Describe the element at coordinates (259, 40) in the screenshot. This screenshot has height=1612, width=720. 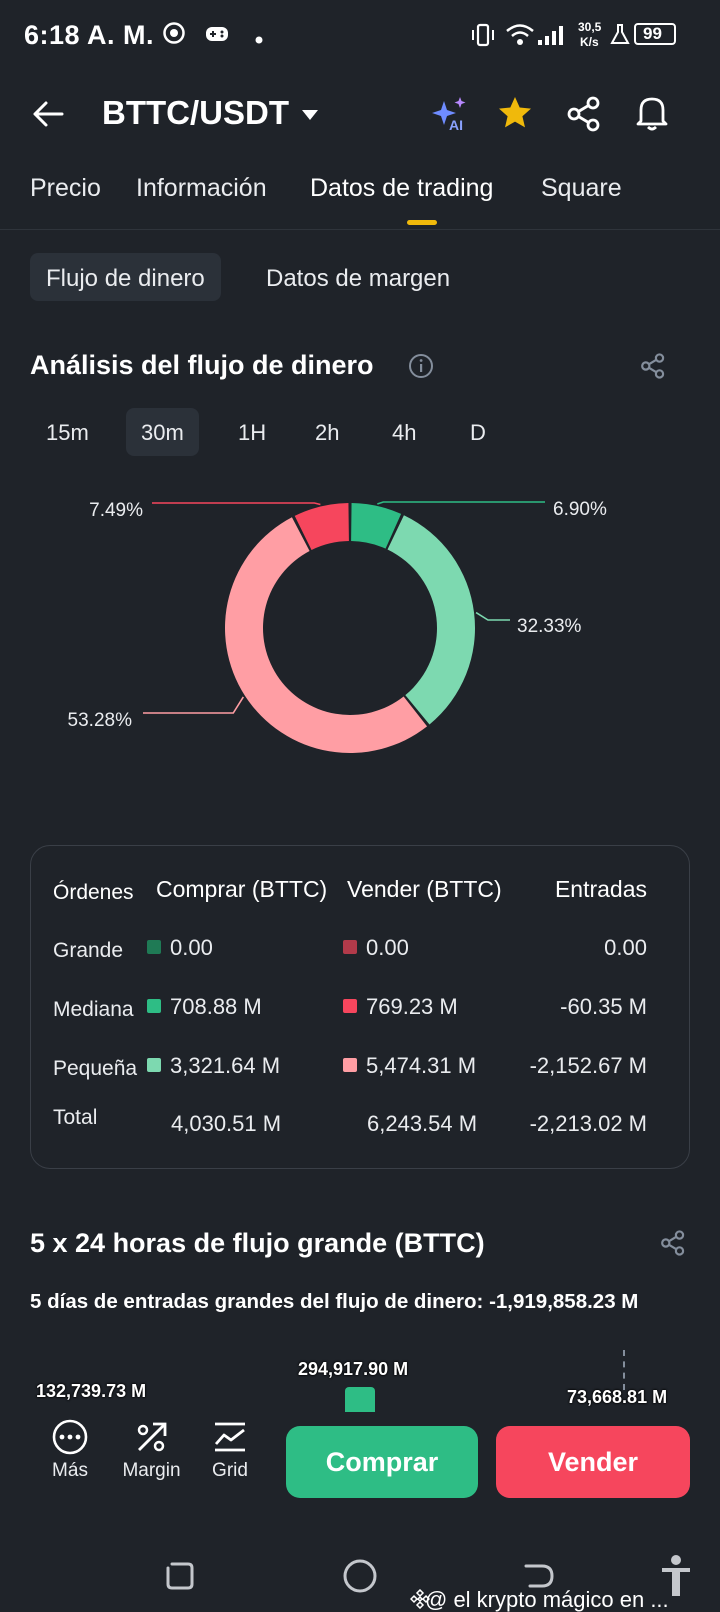
I see `notification-dot-icon` at that location.